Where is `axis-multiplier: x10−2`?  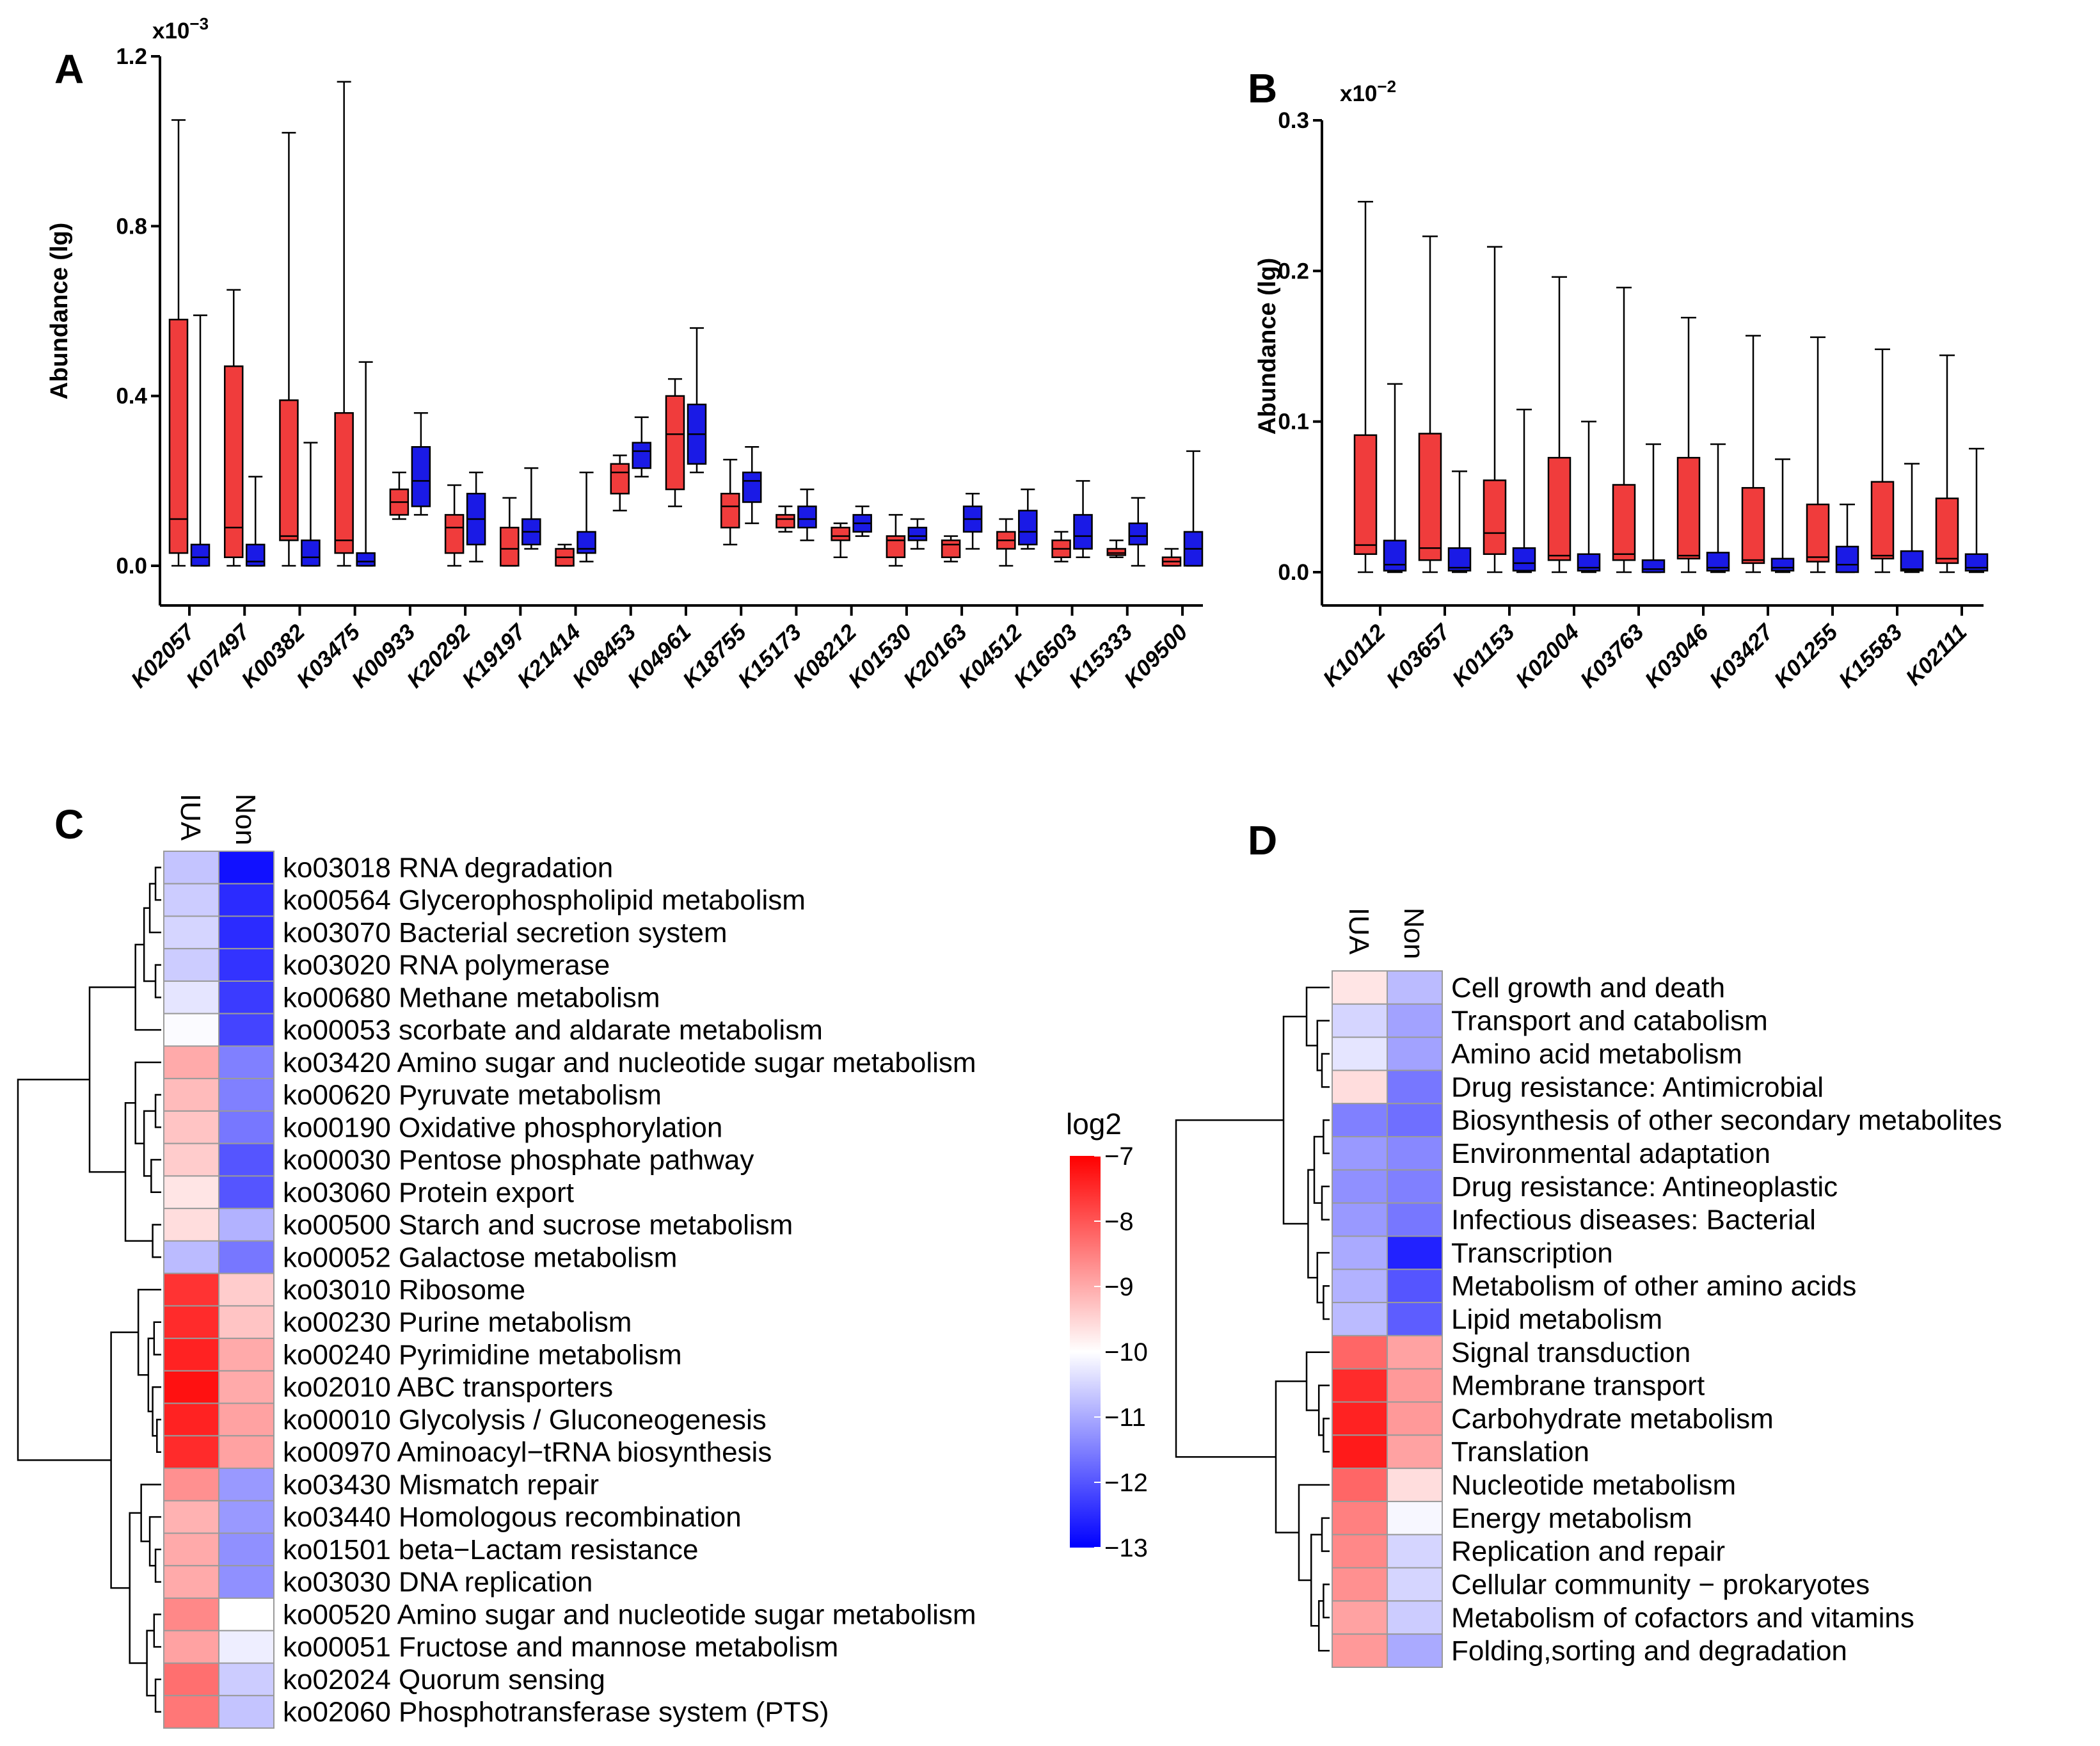
axis-multiplier: x10−2 is located at coordinates (1368, 91).